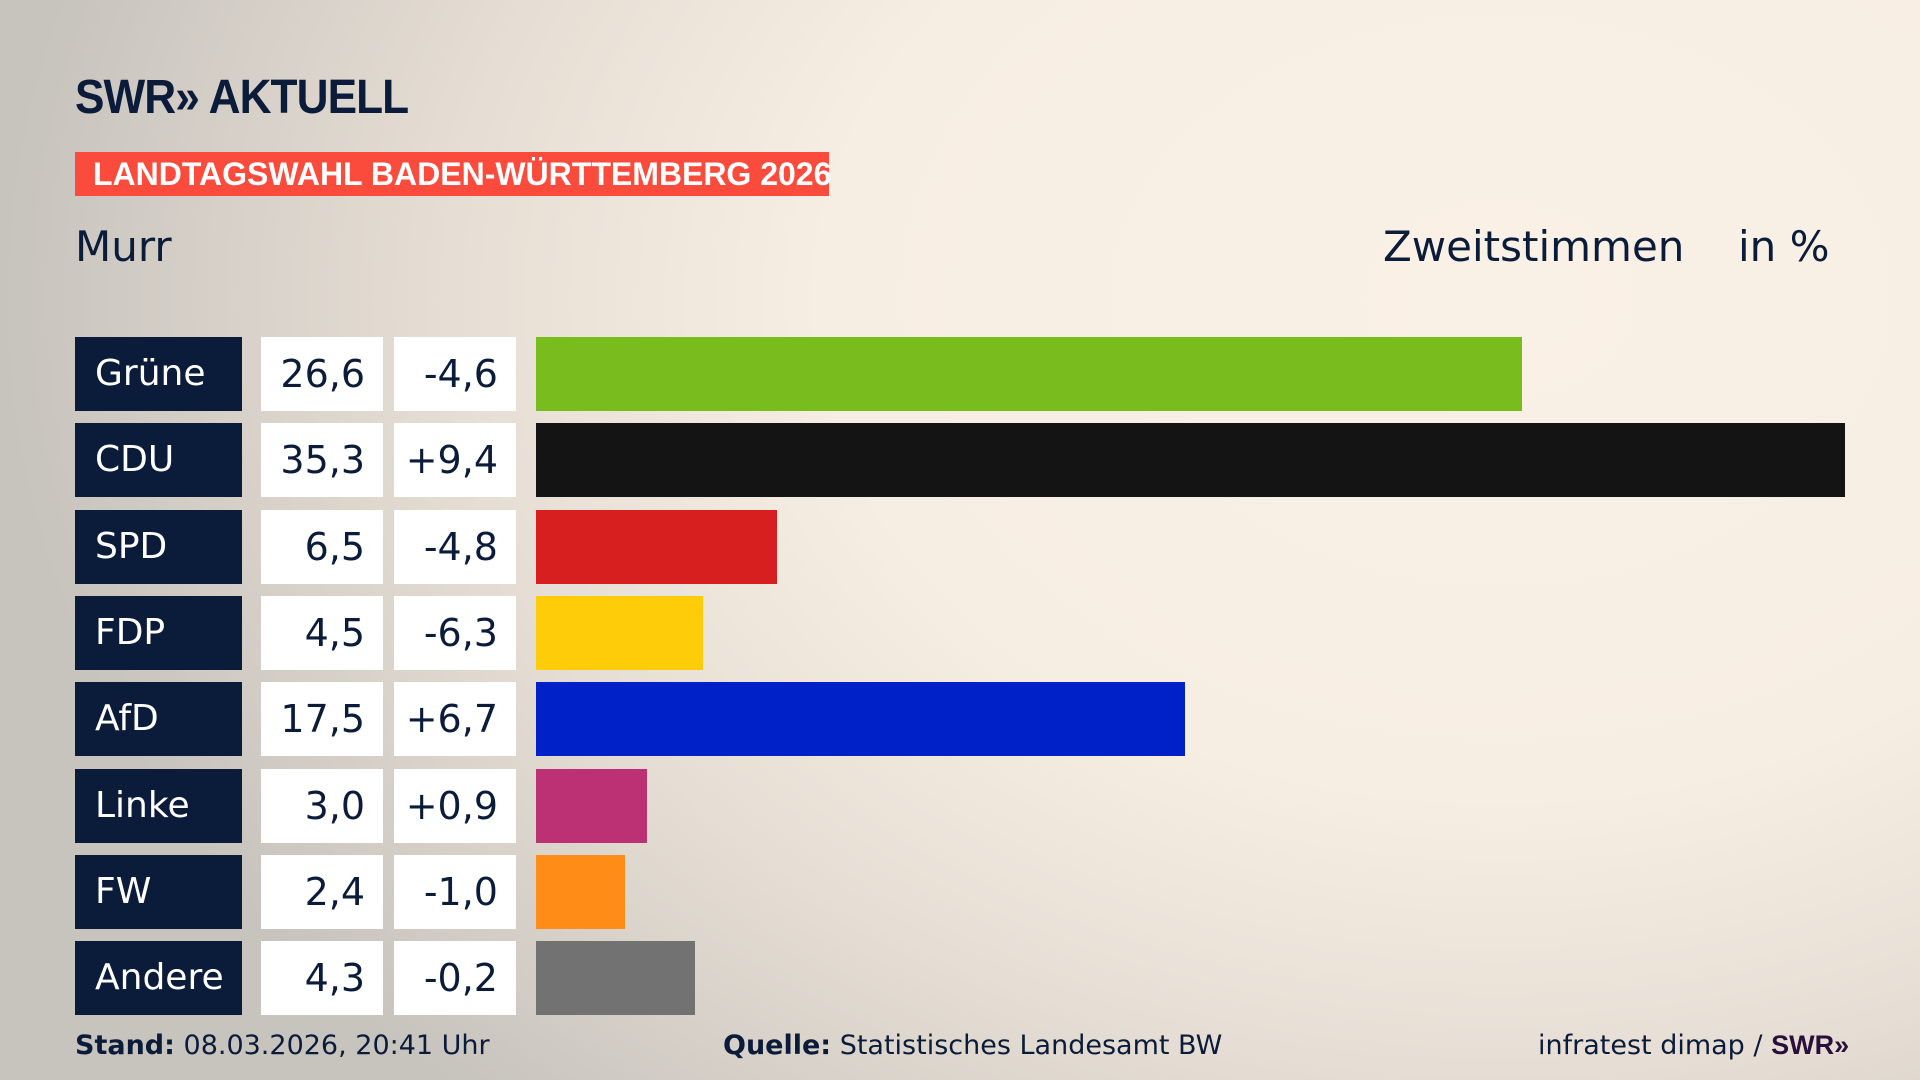 The height and width of the screenshot is (1080, 1920). Describe the element at coordinates (322, 460) in the screenshot. I see `value-label: 35,3` at that location.